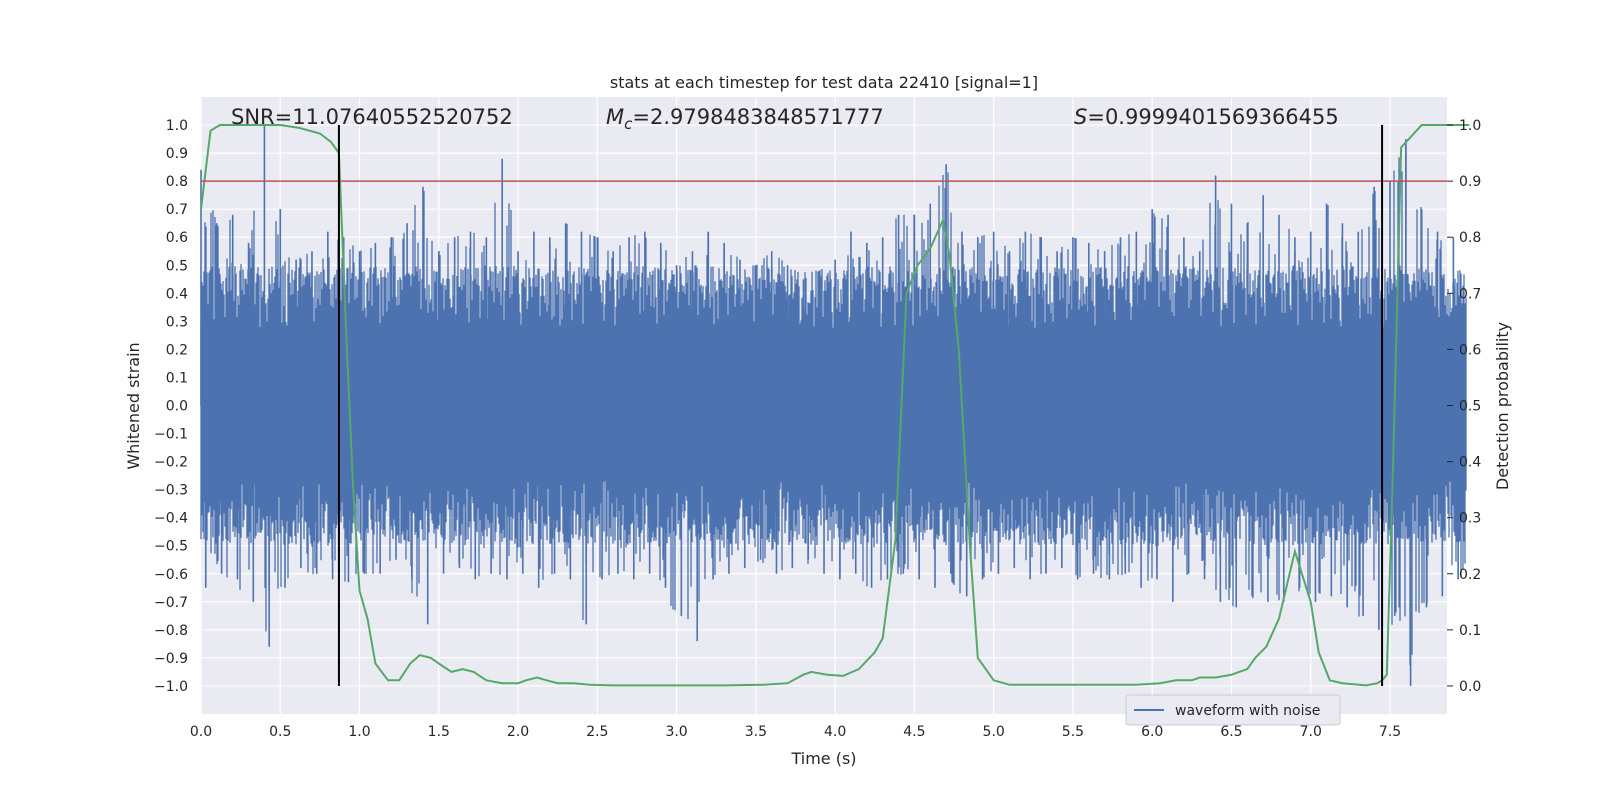 The image size is (1600, 800). Describe the element at coordinates (1470, 350) in the screenshot. I see `y2-tick-label: 0.6` at that location.